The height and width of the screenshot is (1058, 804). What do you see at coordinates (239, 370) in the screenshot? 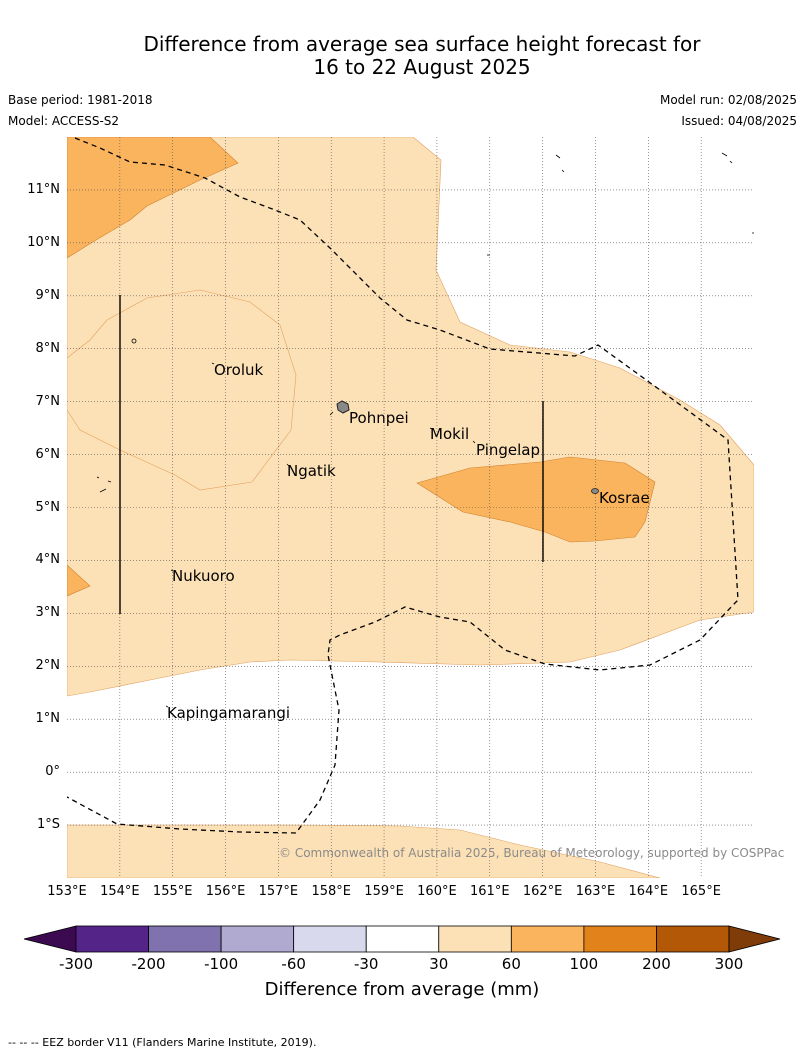
I see `place-label-oroluk: Oroluk` at bounding box center [239, 370].